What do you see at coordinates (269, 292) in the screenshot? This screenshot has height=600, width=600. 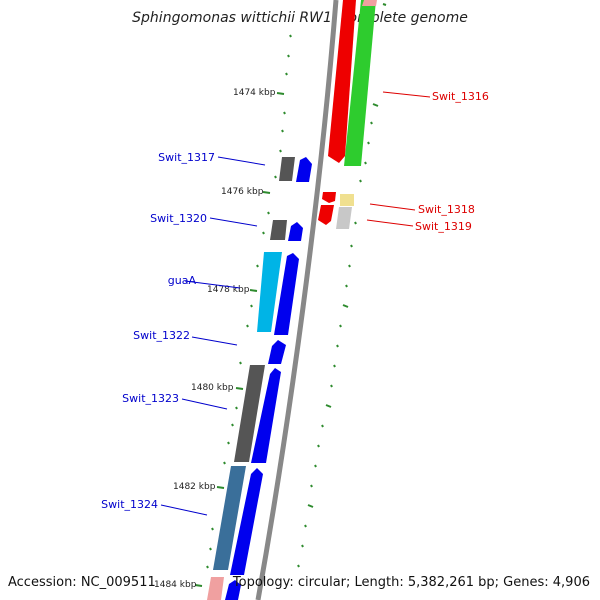 I see `gene-guaA-cyan` at bounding box center [269, 292].